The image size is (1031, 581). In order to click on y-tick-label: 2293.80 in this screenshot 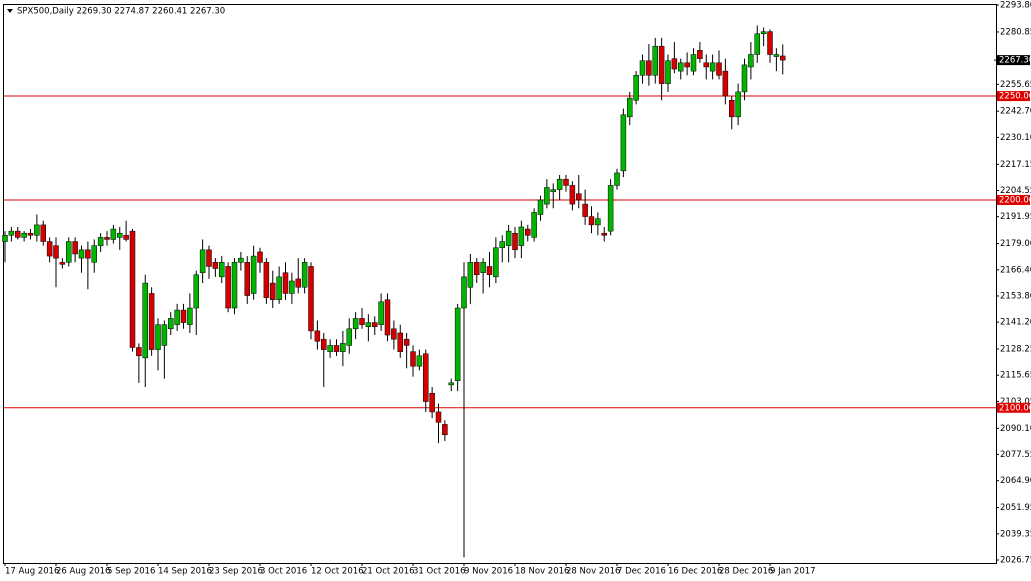, I will do `click(1015, 6)`.